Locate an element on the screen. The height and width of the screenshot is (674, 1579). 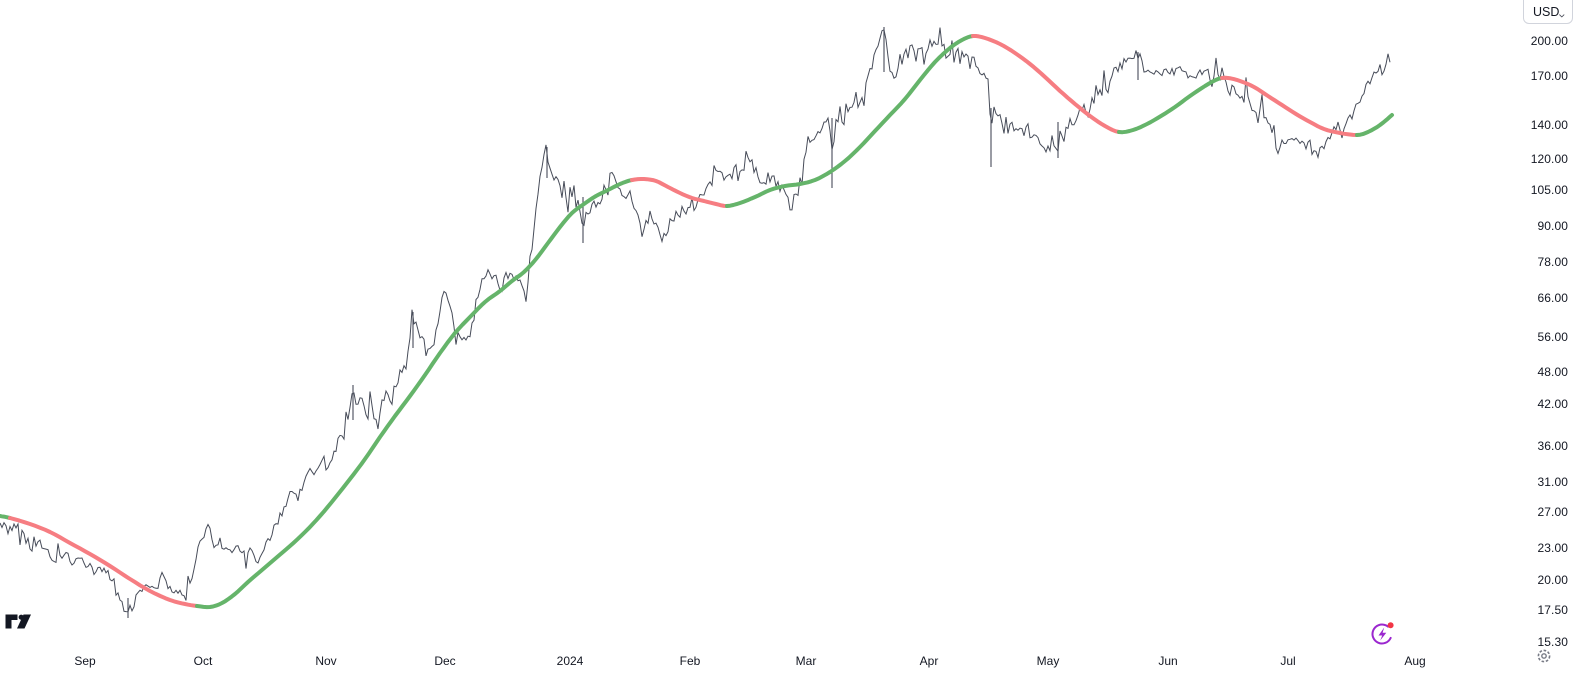
price-axis-label: 31.00 is located at coordinates (1552, 482).